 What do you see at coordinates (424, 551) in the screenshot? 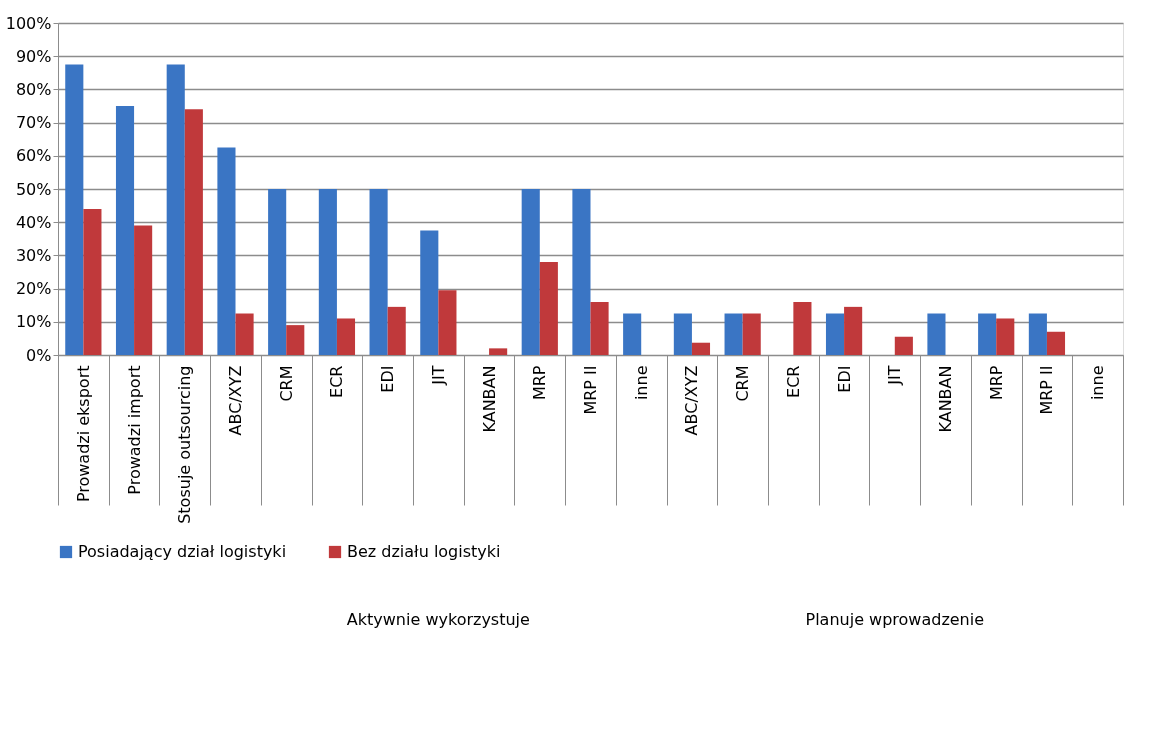
I see `legend-label: Bez działu logistyki` at bounding box center [424, 551].